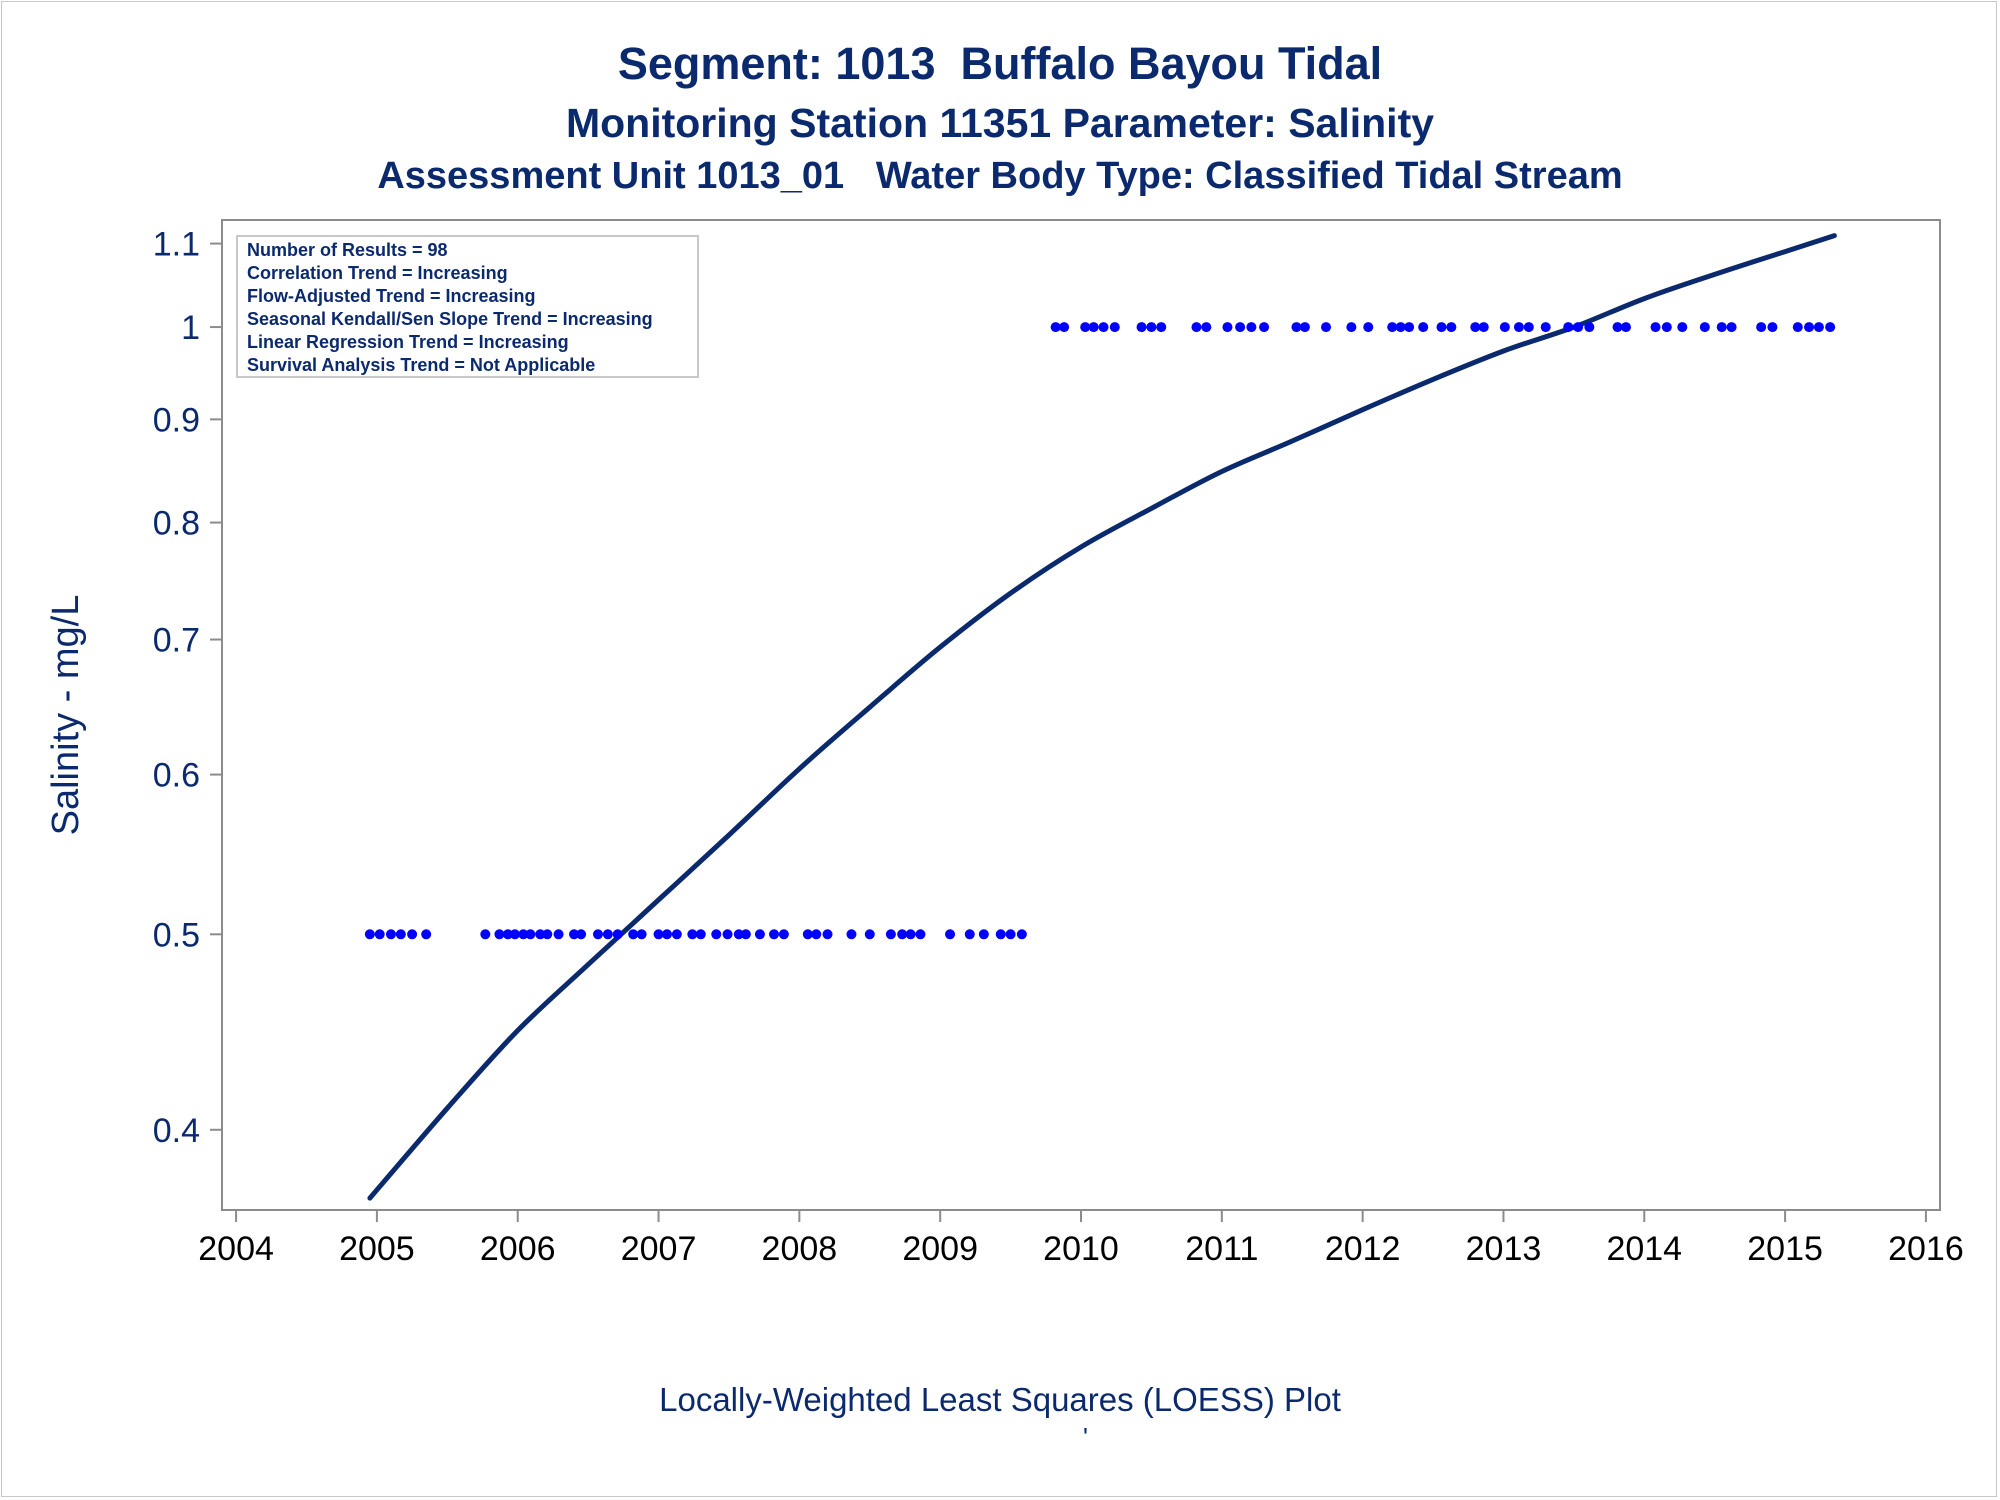  I want to click on x-tick-label: 2015, so click(1785, 1249).